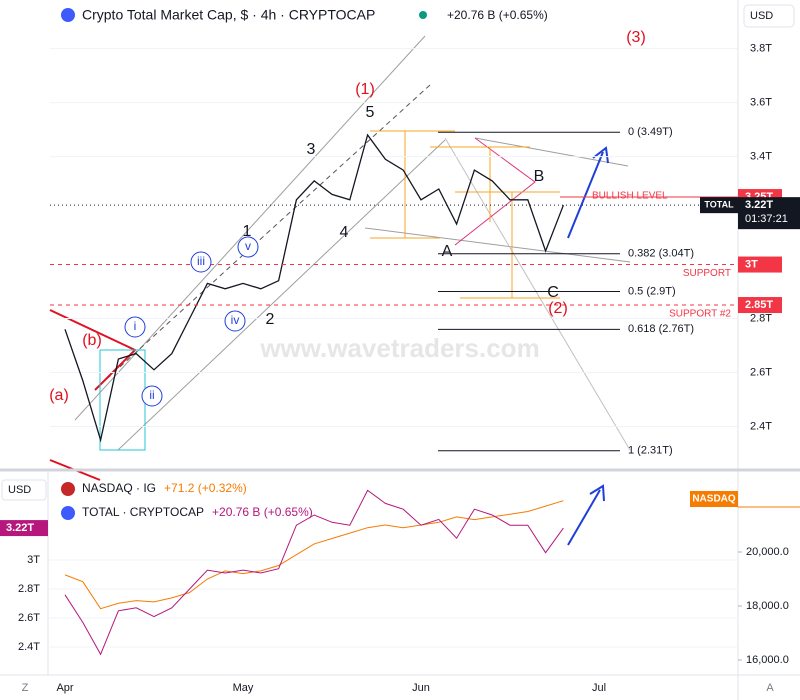 The height and width of the screenshot is (700, 800). I want to click on wave-label: iv, so click(235, 320).